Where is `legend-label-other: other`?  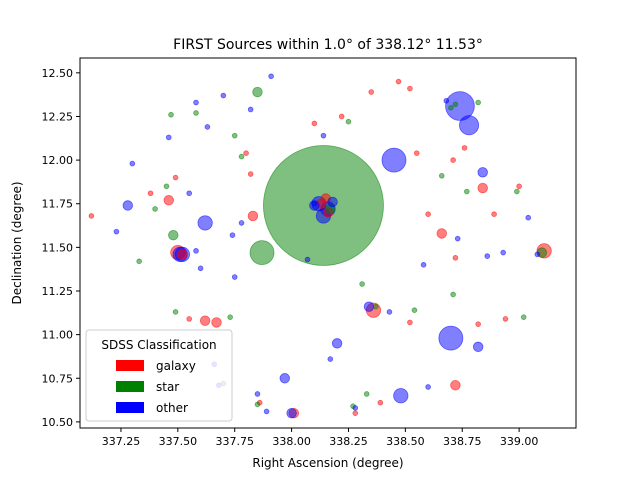
legend-label-other: other is located at coordinates (172, 408).